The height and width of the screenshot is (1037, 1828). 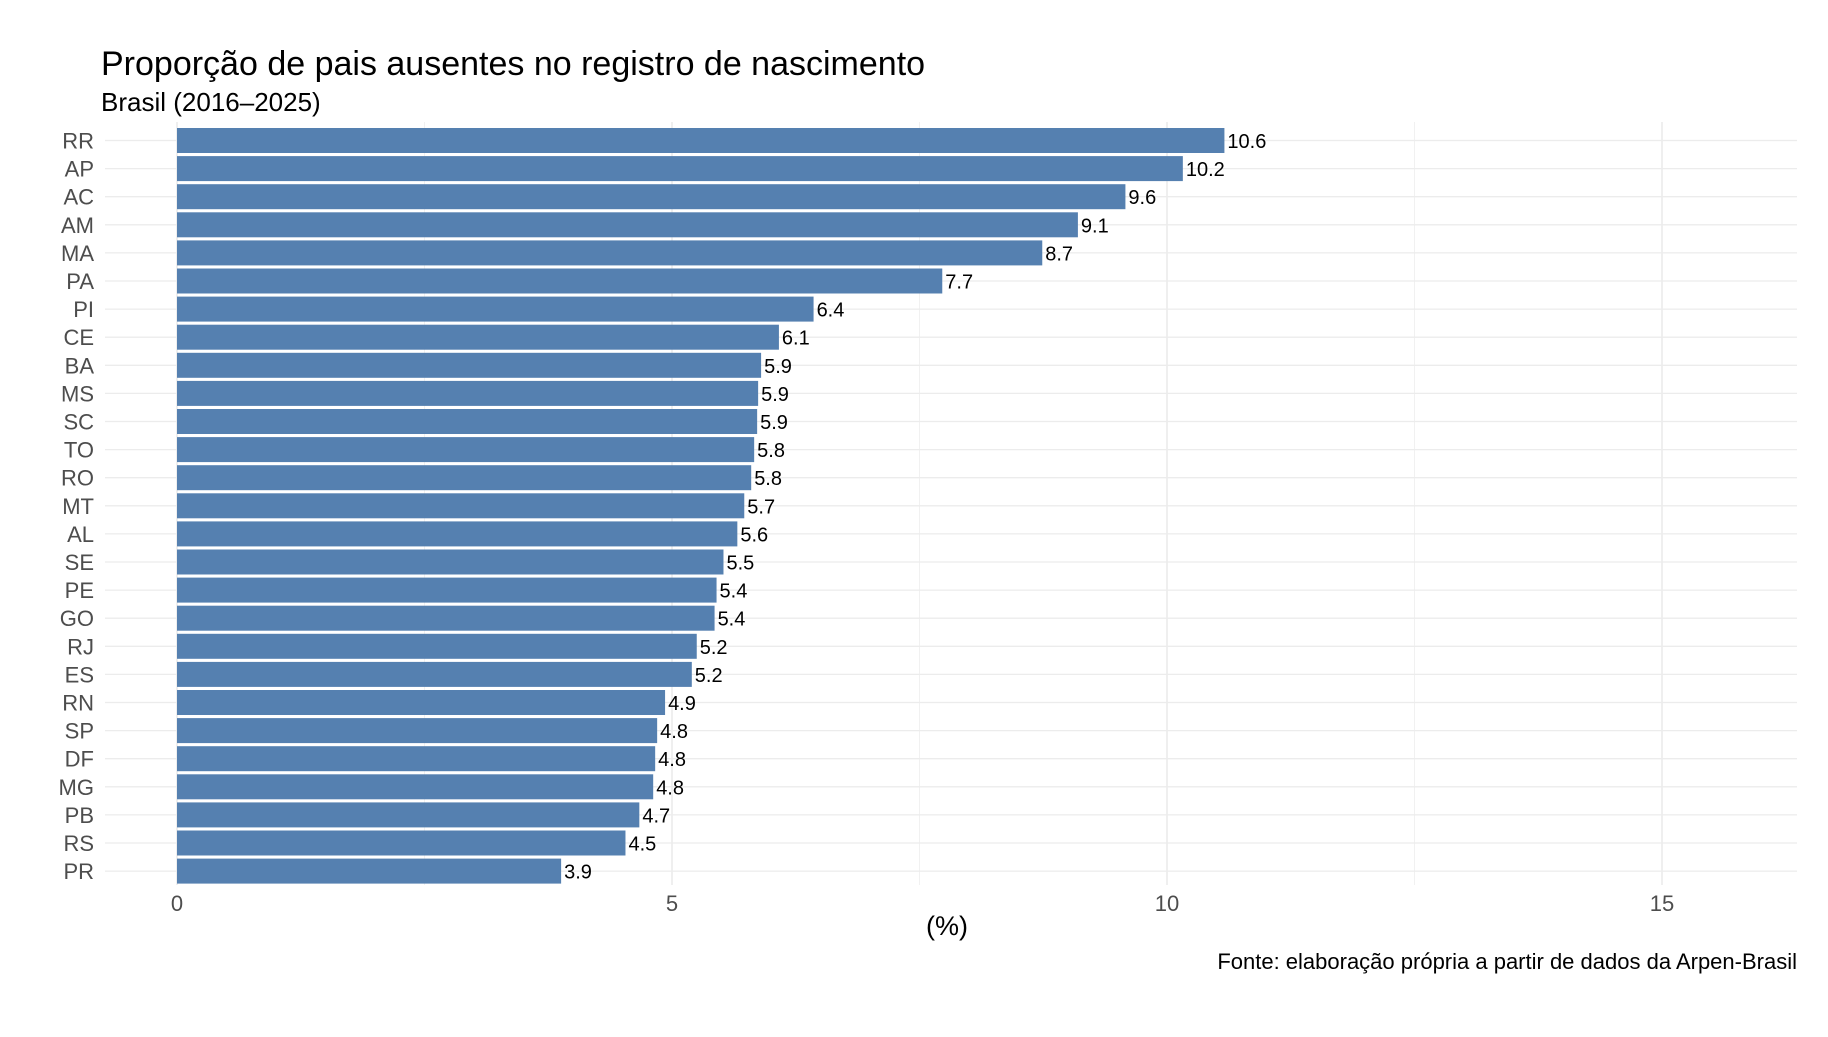 I want to click on data-label-to: 5.8, so click(x=771, y=451).